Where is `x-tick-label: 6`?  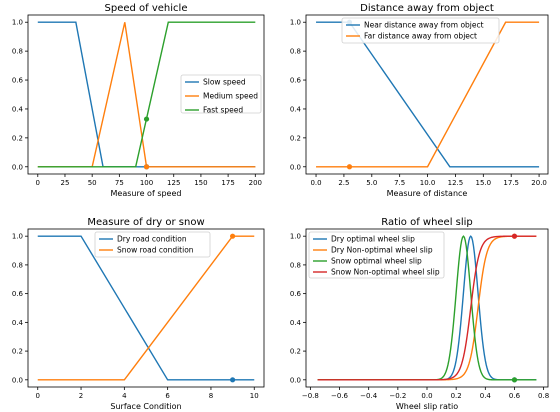 x-tick-label: 6 is located at coordinates (167, 396).